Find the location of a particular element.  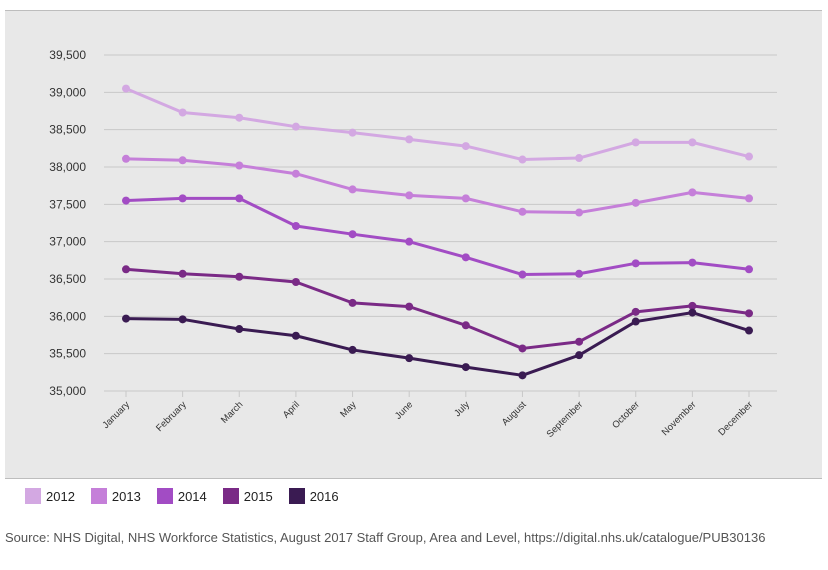

series-line-2014 is located at coordinates (437, 236).